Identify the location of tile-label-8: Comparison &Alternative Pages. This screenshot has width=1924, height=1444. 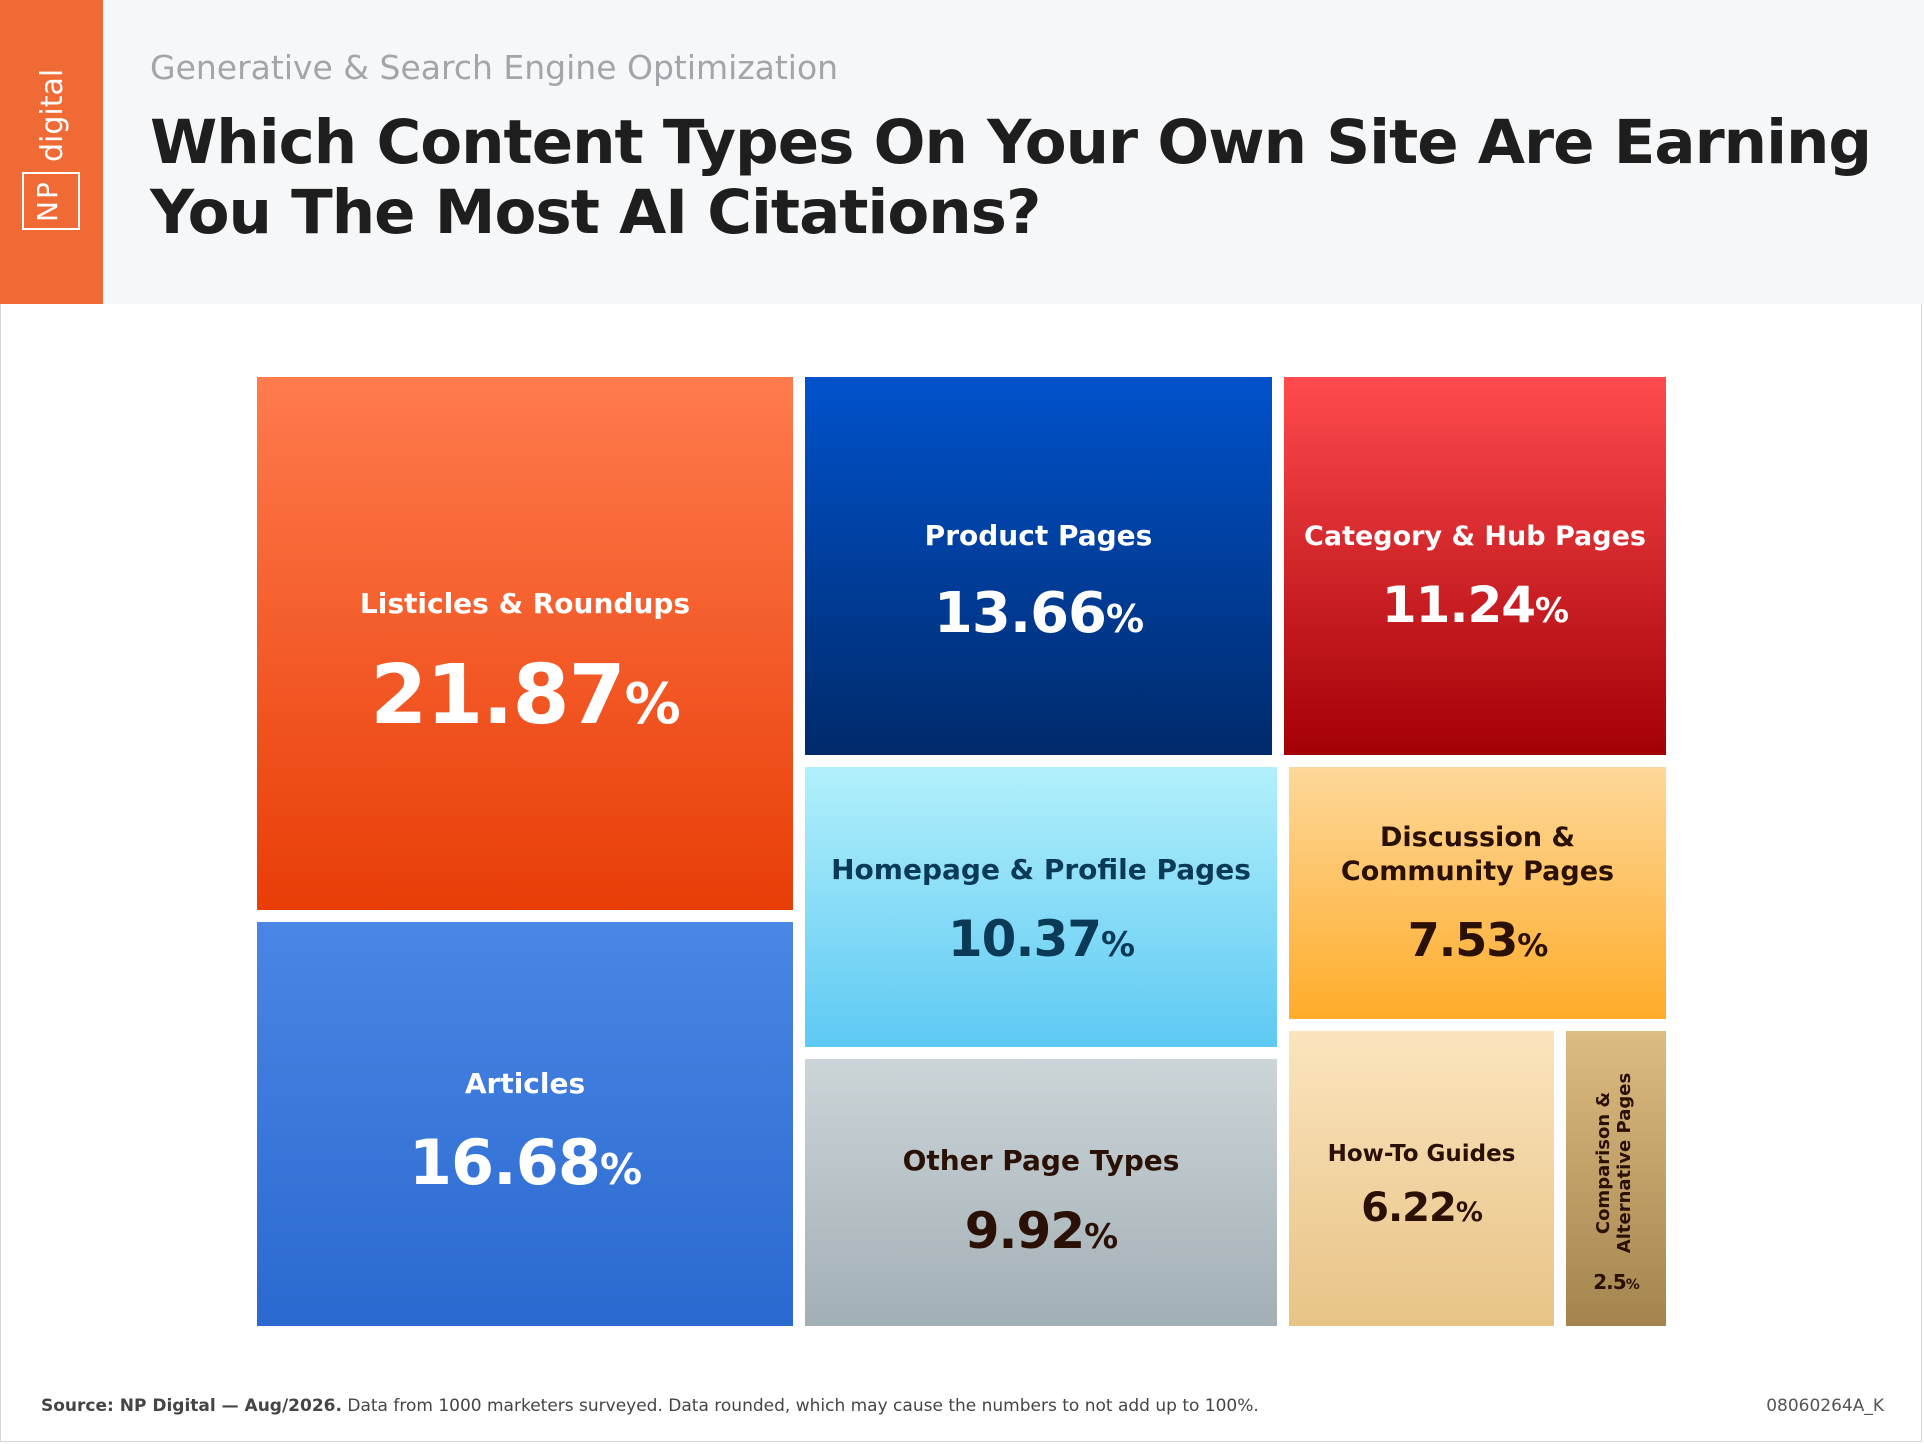
(1614, 1163).